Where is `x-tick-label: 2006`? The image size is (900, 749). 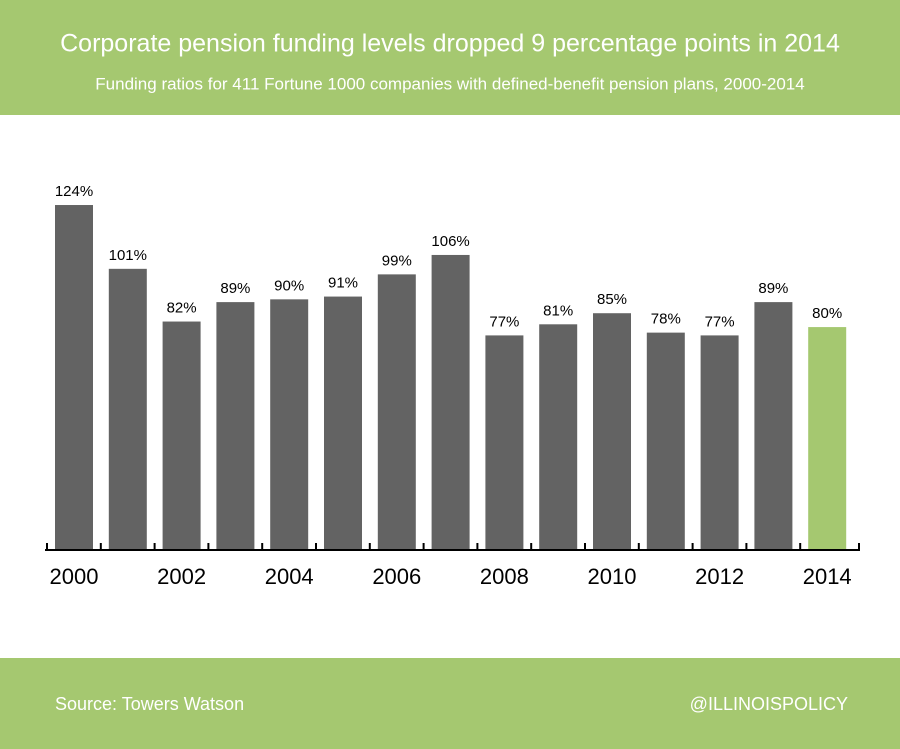
x-tick-label: 2006 is located at coordinates (396, 576).